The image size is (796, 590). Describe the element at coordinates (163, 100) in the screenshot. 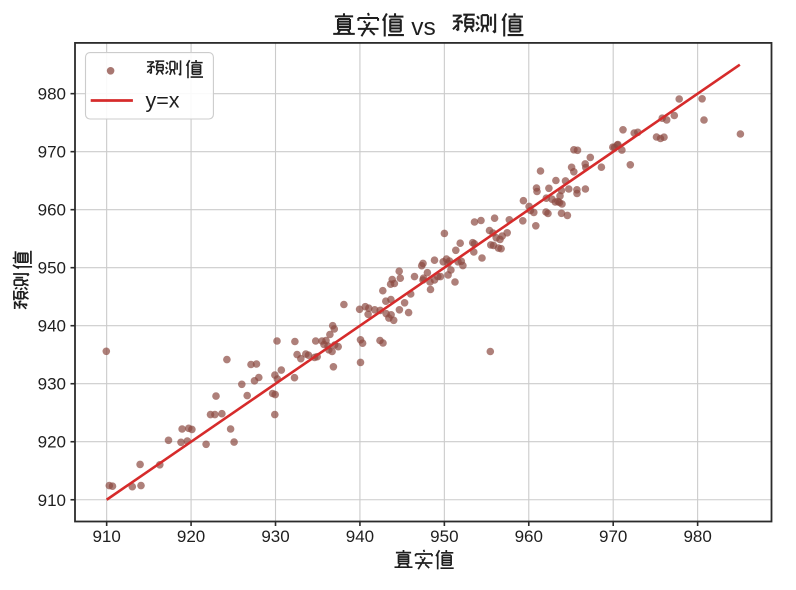

I see `svg-text: y=x` at that location.